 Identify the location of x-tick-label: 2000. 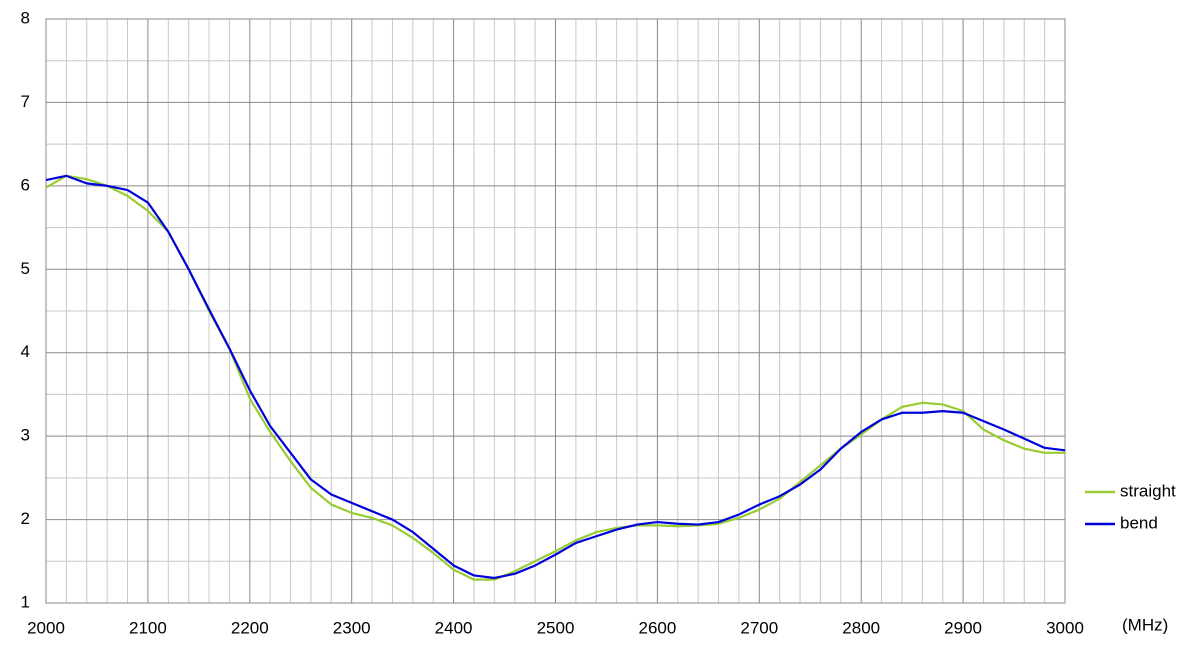
(46, 627).